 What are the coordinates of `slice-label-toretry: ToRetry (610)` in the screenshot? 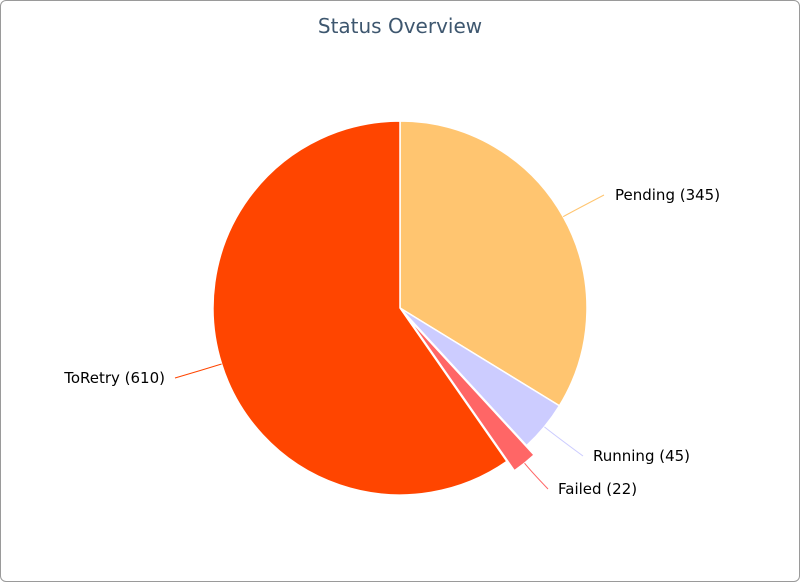 It's located at (114, 378).